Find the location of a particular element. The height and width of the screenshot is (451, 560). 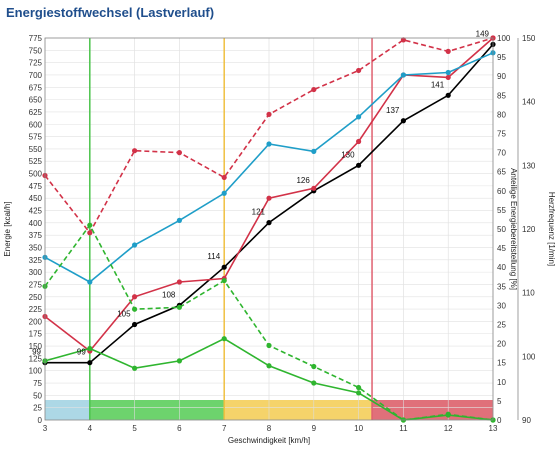

y-right2-tick-label-1: 100 is located at coordinates (529, 356).